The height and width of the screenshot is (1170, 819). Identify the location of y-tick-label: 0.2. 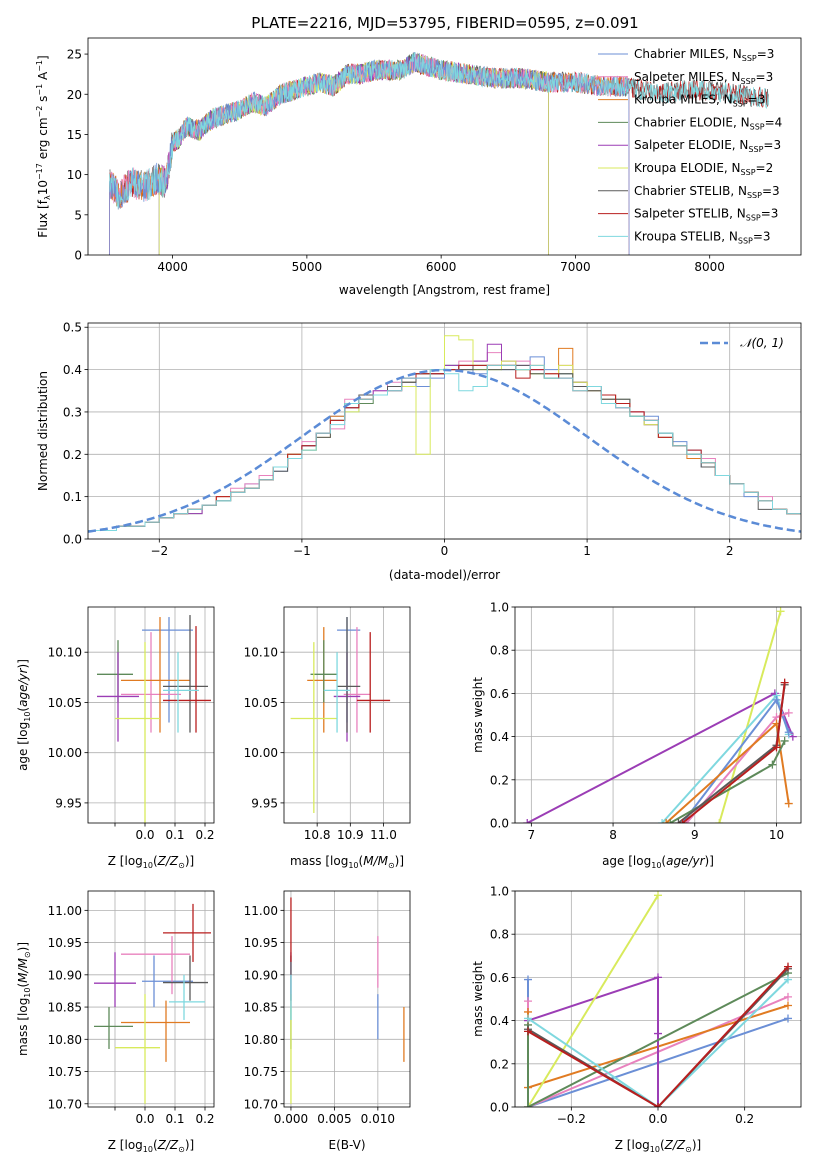
(499, 780).